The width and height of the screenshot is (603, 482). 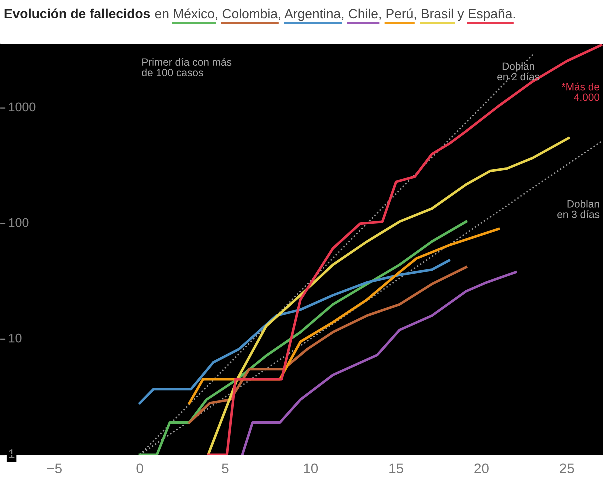 I want to click on x-tick-label: 0, so click(x=140, y=469).